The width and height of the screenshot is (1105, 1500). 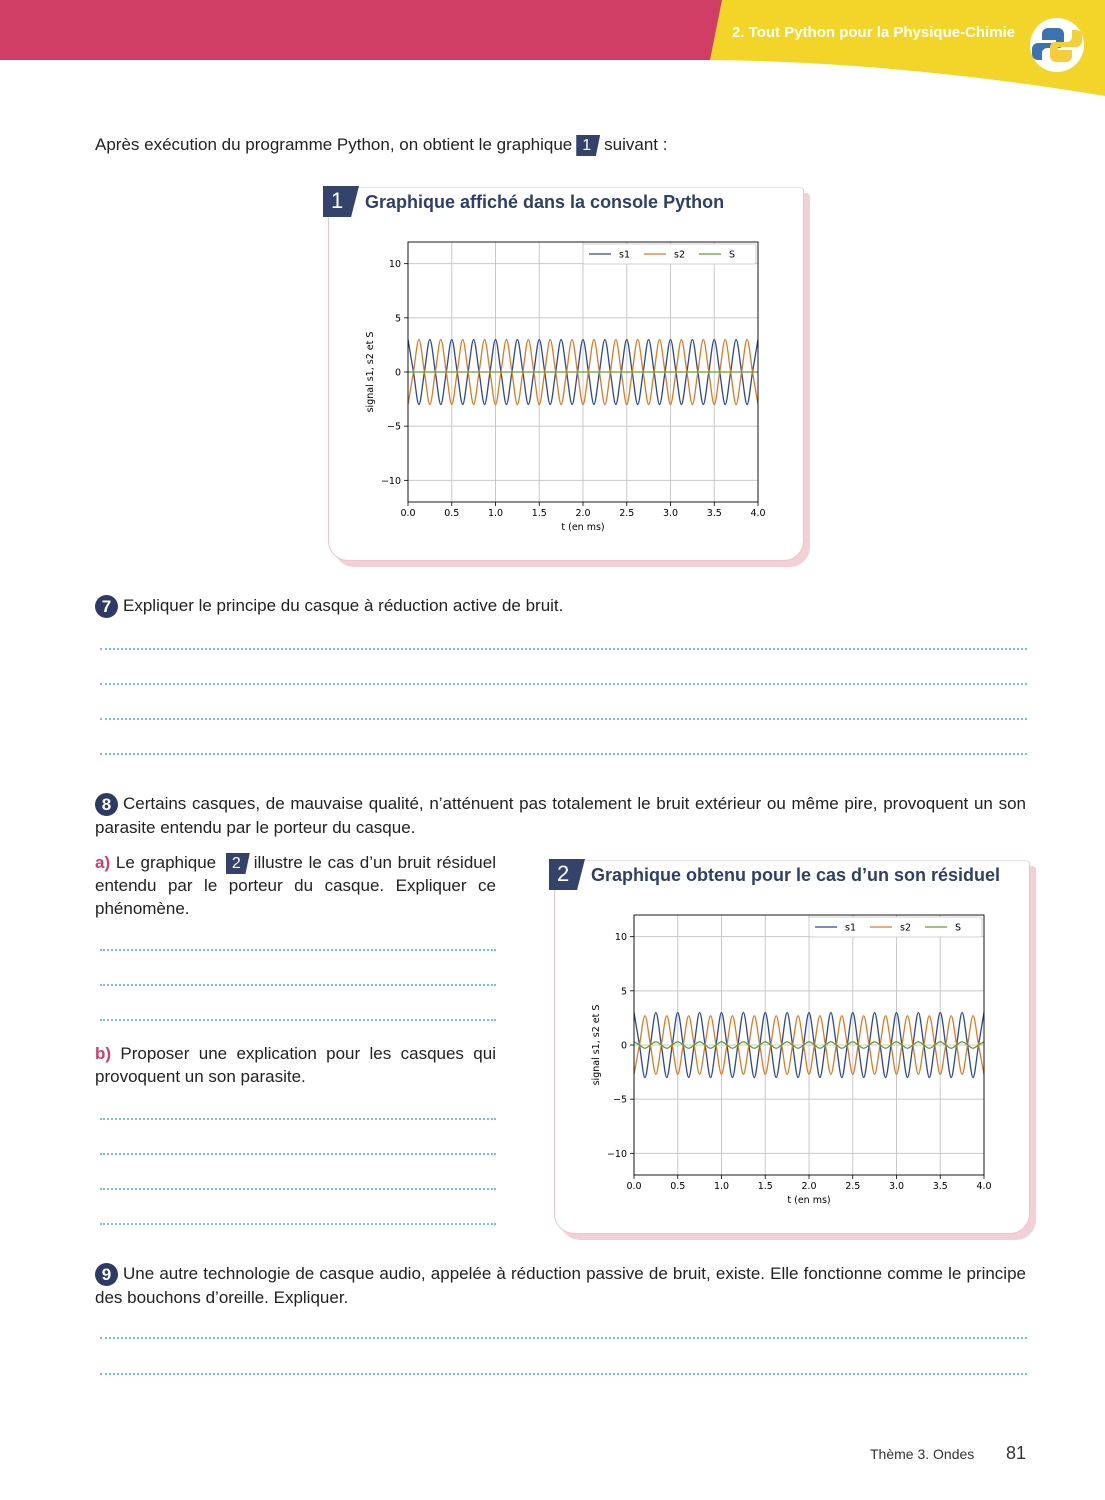 What do you see at coordinates (552, 48) in the screenshot?
I see `header-band` at bounding box center [552, 48].